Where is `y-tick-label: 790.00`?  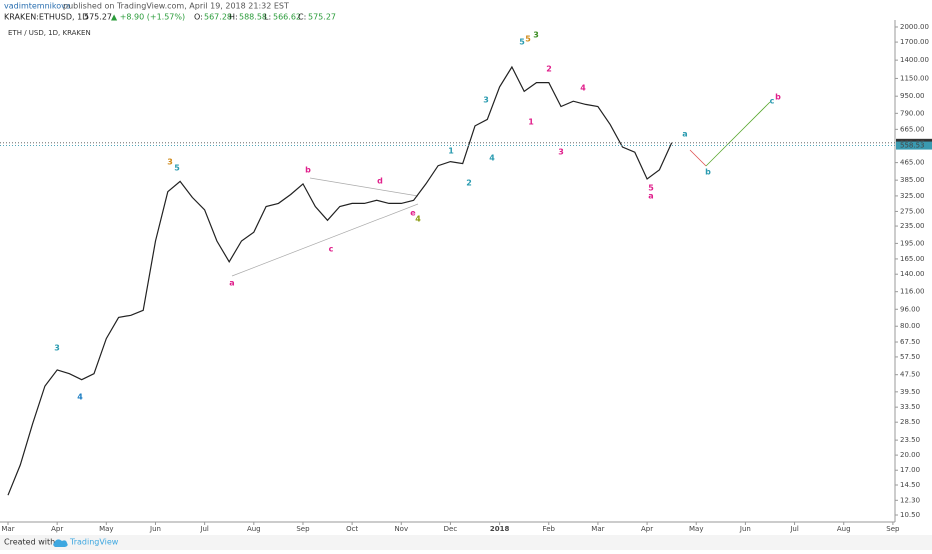
y-tick-label: 790.00 is located at coordinates (912, 113).